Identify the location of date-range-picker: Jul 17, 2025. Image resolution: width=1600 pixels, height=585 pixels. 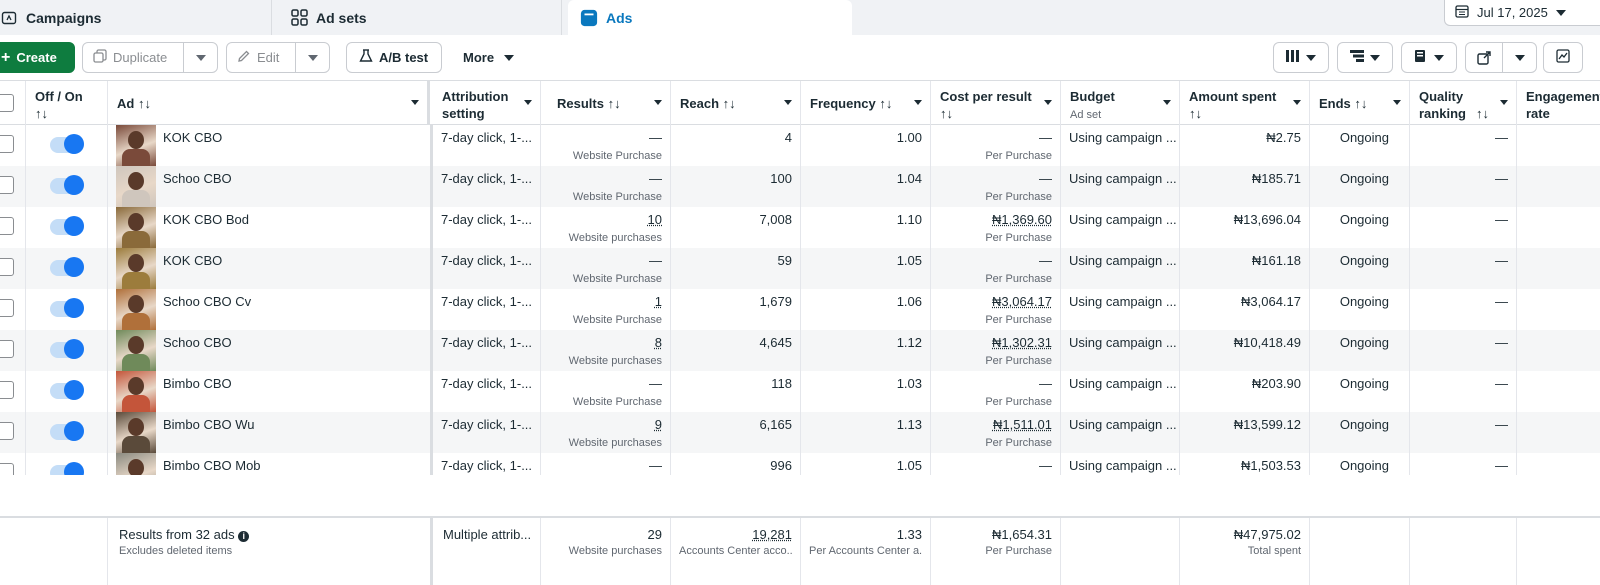
(1522, 13).